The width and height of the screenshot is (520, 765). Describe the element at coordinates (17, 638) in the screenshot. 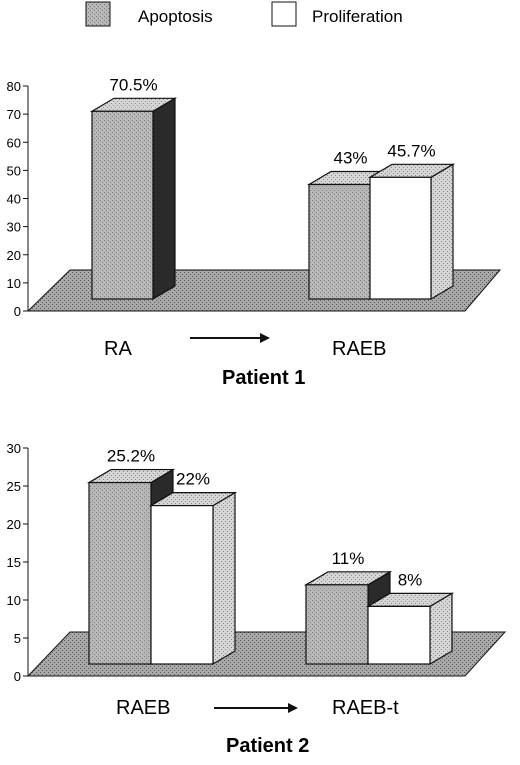

I see `y-tick-label: 5` at that location.